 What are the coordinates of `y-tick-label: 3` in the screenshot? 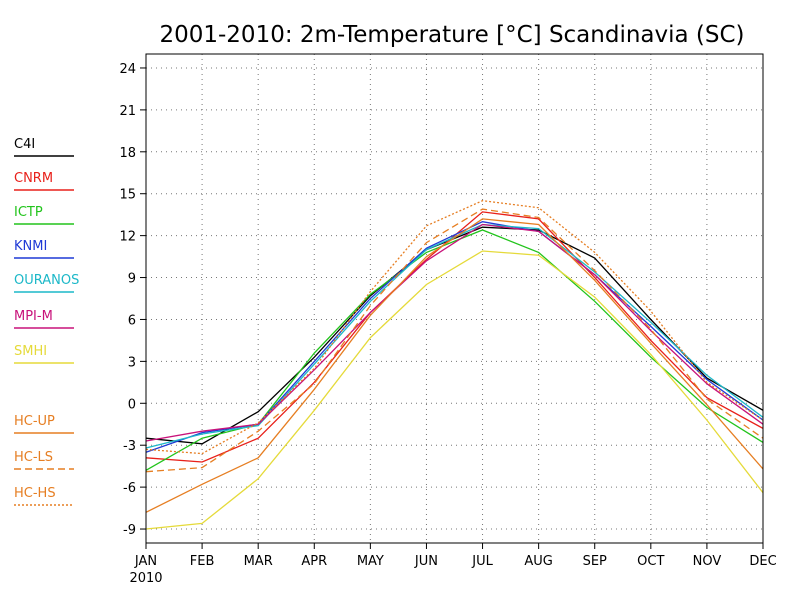 It's located at (132, 362).